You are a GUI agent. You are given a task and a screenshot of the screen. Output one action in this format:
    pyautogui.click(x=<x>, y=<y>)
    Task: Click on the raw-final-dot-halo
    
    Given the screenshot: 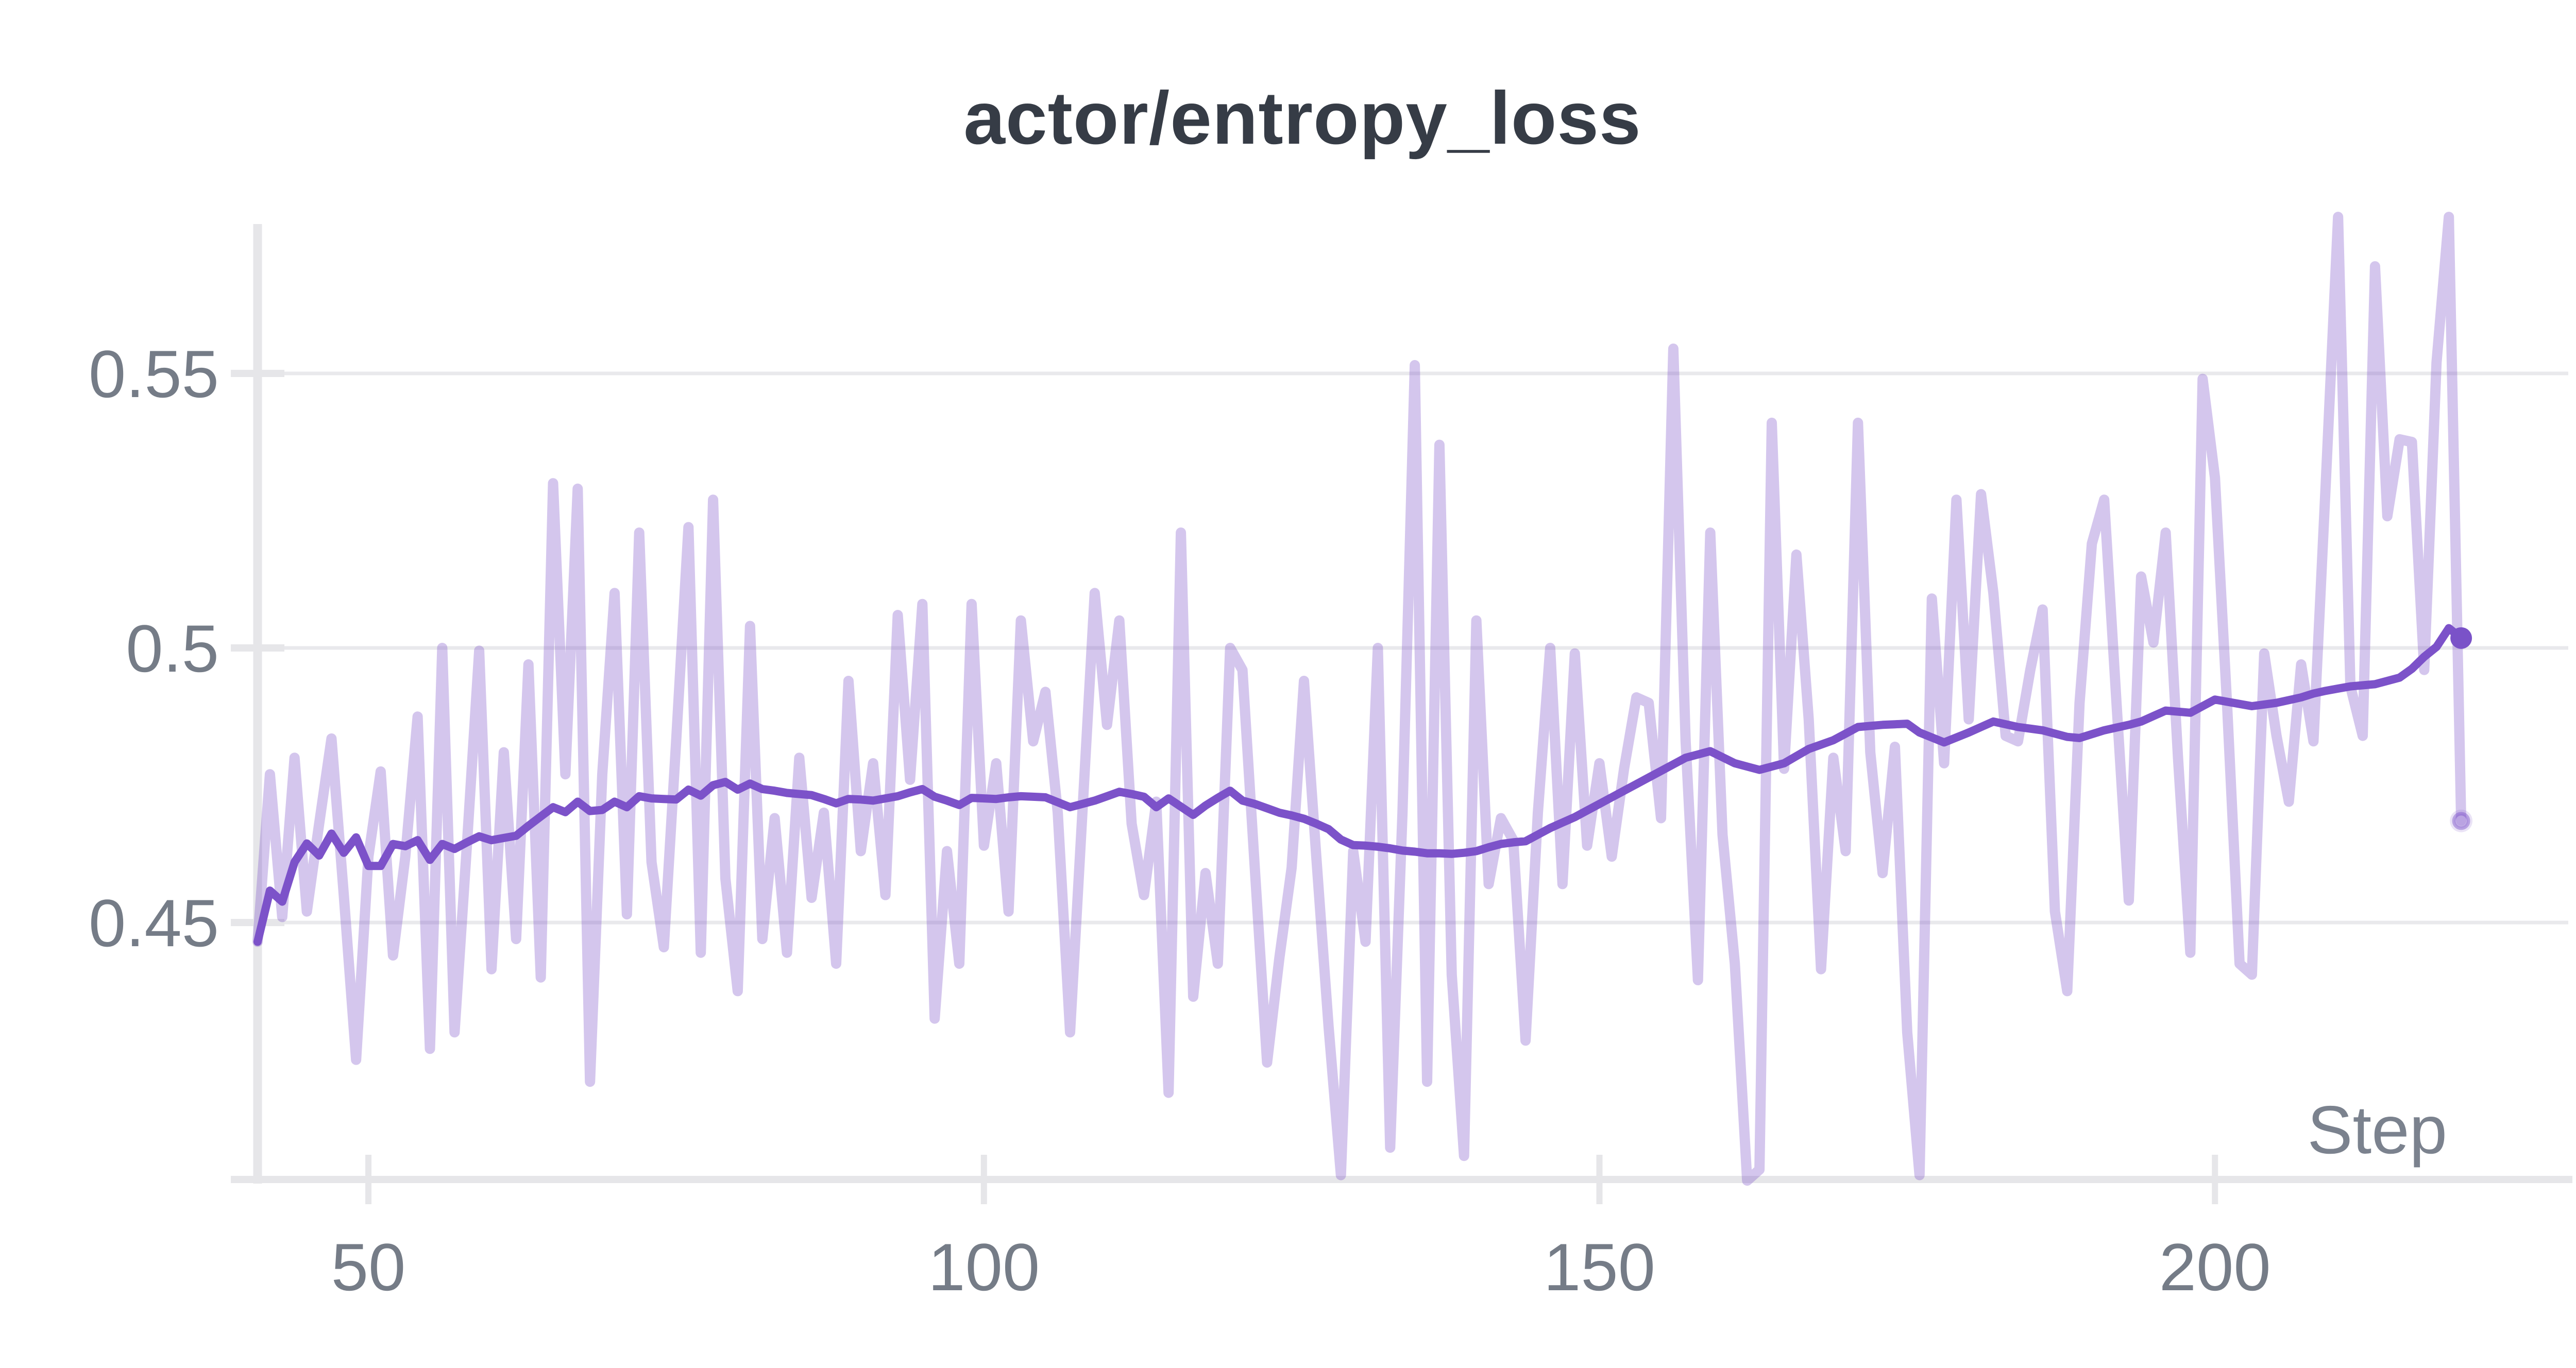 What is the action you would take?
    pyautogui.click(x=2461, y=820)
    